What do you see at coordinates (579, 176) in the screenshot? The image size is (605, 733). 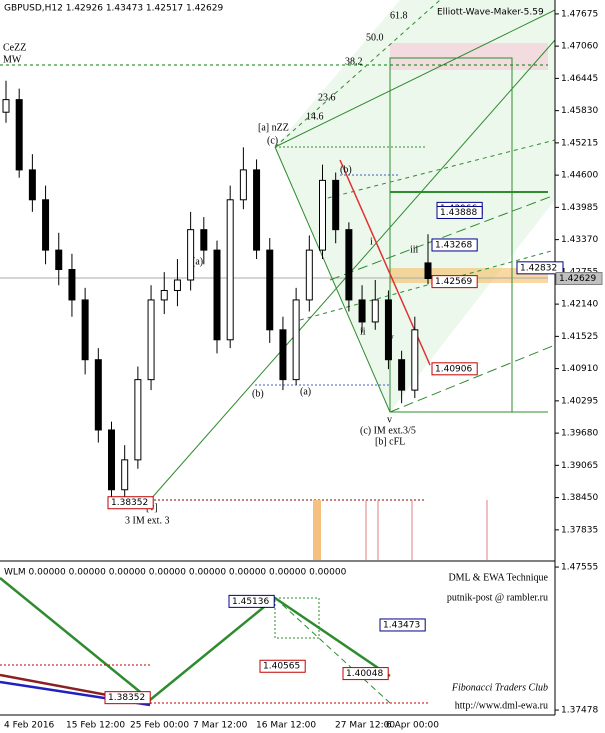 I see `y-tick-label: 1.44600` at bounding box center [579, 176].